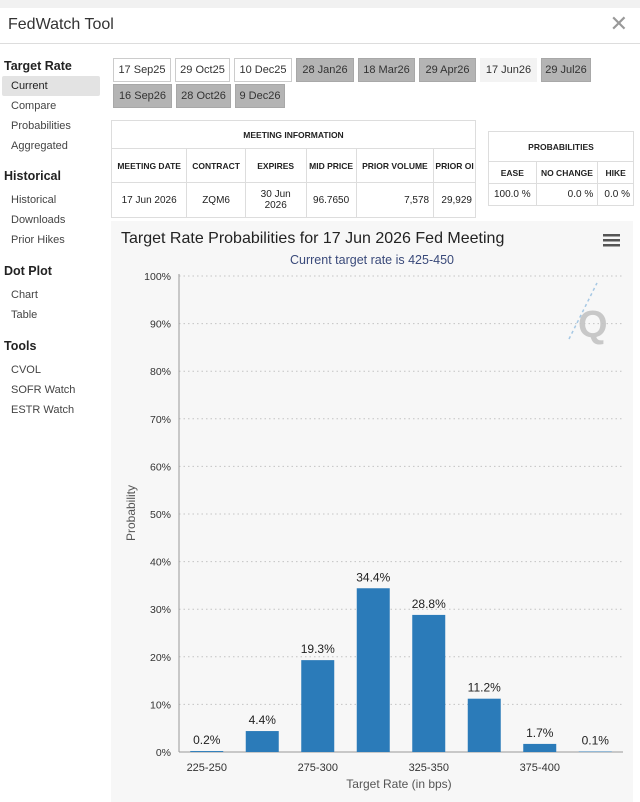 The width and height of the screenshot is (640, 802). Describe the element at coordinates (318, 768) in the screenshot. I see `x-tick-label: 275-300` at that location.